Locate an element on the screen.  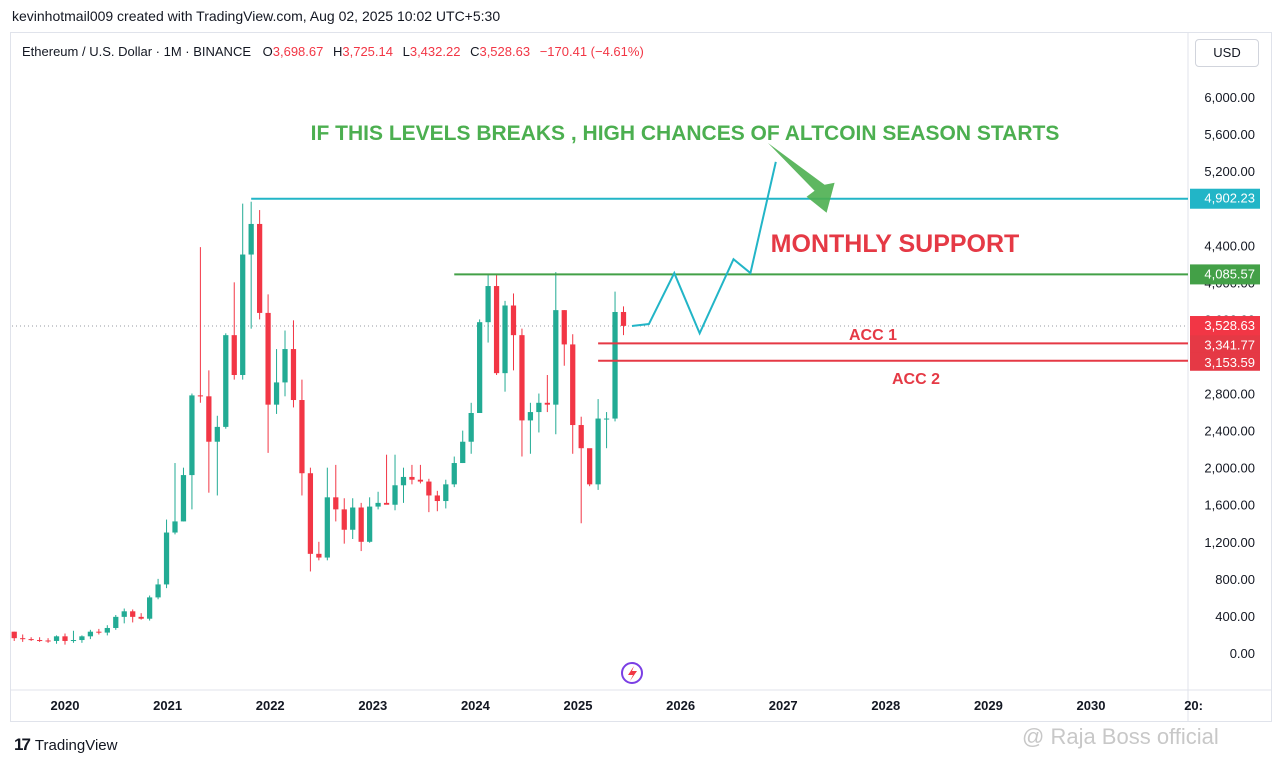
last-price-text: 3,528.63 is located at coordinates (1229, 325).